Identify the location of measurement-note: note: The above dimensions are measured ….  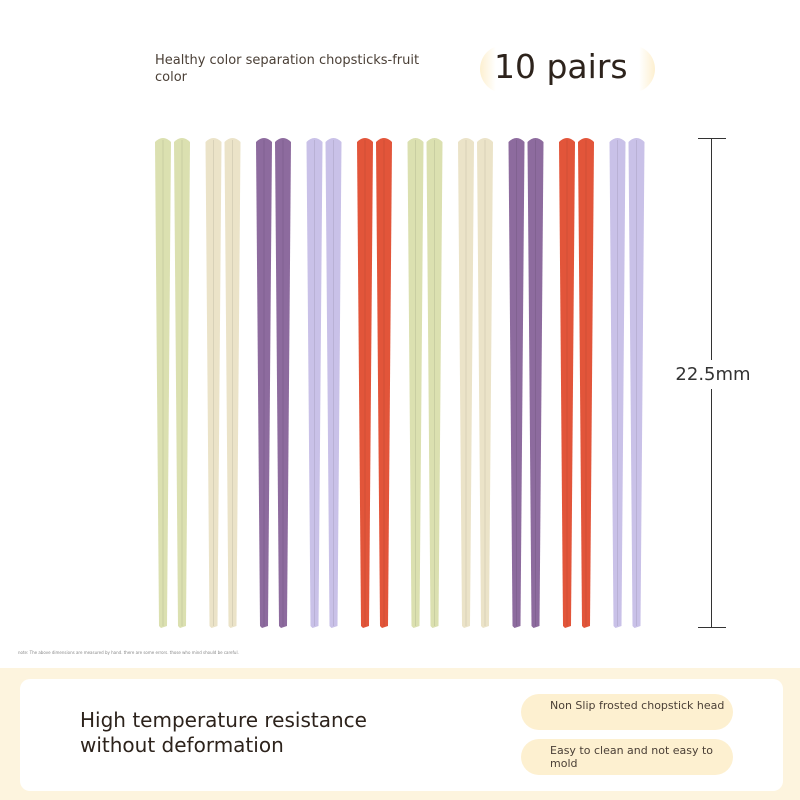
(128, 652).